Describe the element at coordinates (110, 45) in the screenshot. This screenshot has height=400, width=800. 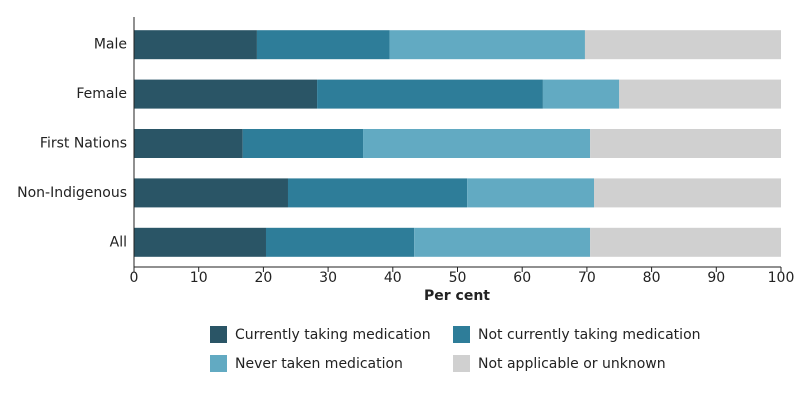
I see `y-tick-label: Male` at that location.